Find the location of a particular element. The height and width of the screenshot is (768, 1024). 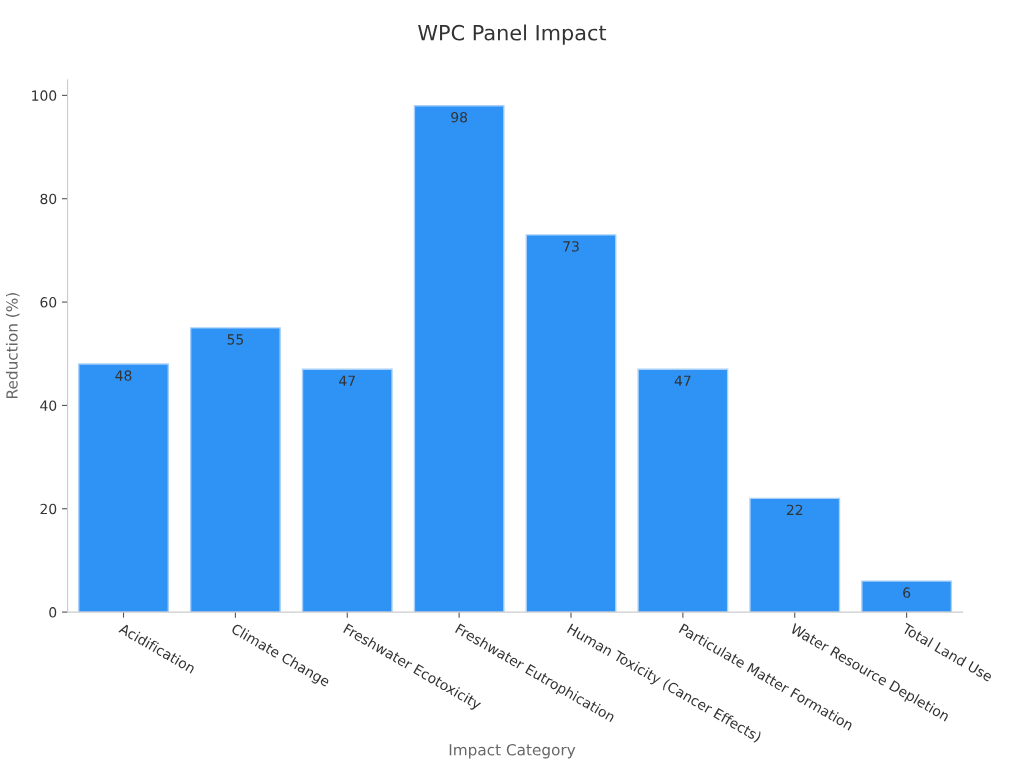

y-axis-title: Reduction (%) is located at coordinates (12, 345).